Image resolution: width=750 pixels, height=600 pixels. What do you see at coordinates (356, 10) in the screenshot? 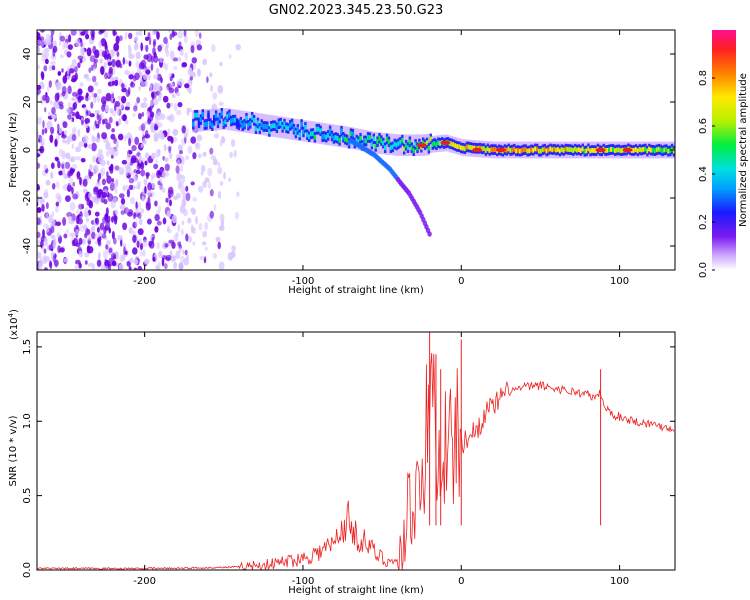
I see `figure-title: GN02.2023.345.23.50.G23` at bounding box center [356, 10].